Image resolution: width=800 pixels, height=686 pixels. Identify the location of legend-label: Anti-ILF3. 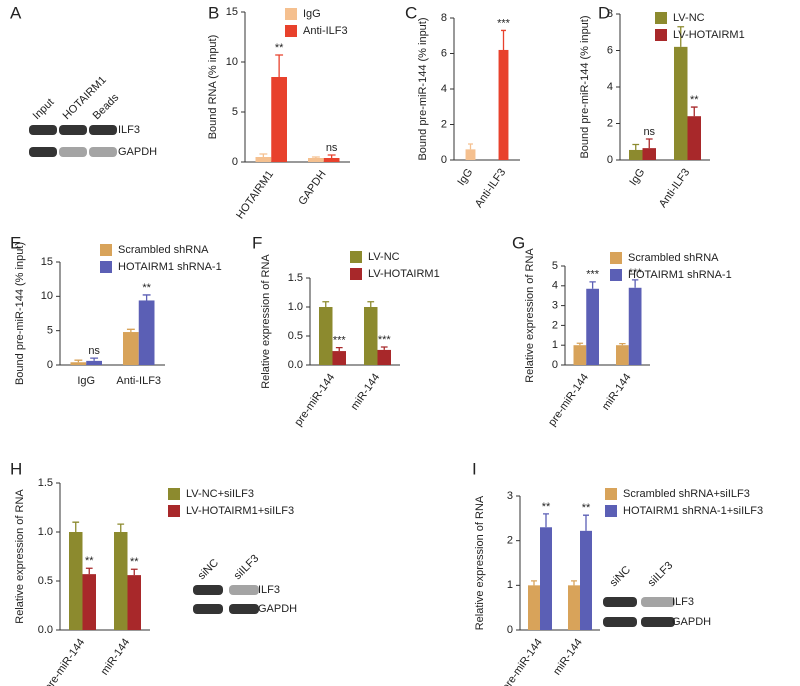
(325, 31).